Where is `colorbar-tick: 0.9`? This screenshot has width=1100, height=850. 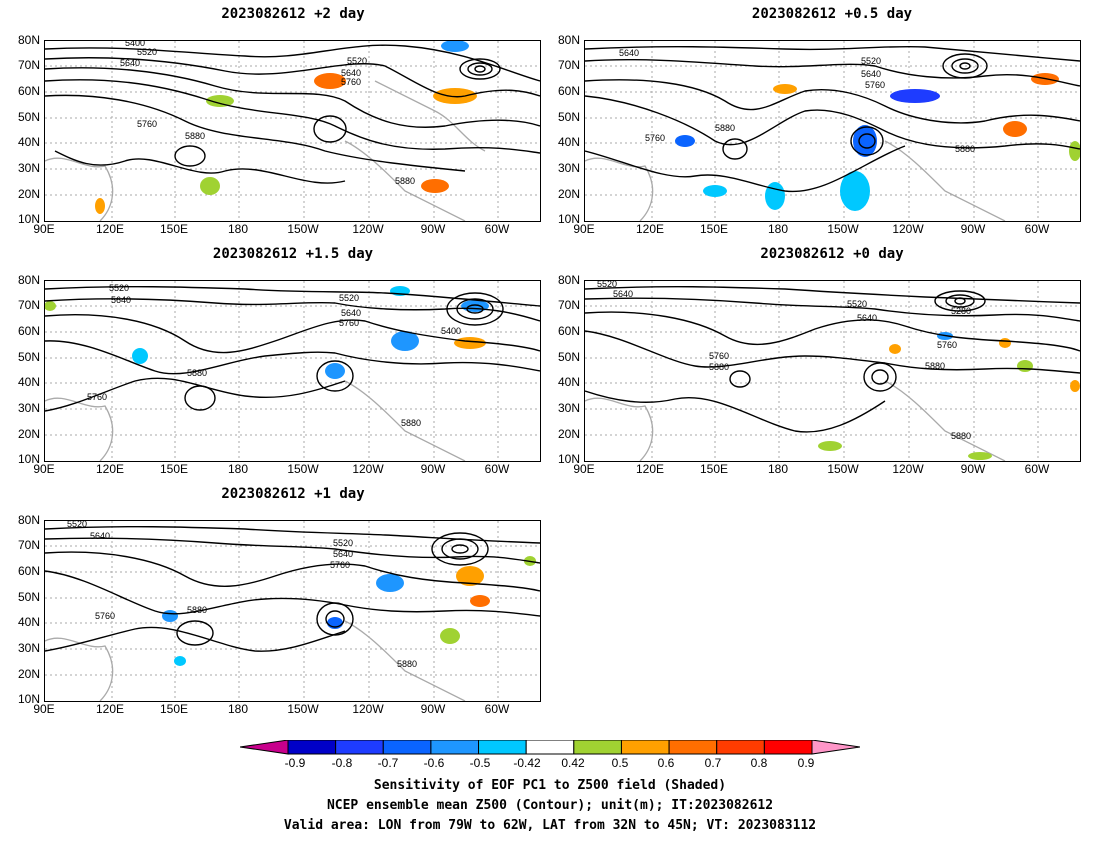 colorbar-tick: 0.9 is located at coordinates (806, 763).